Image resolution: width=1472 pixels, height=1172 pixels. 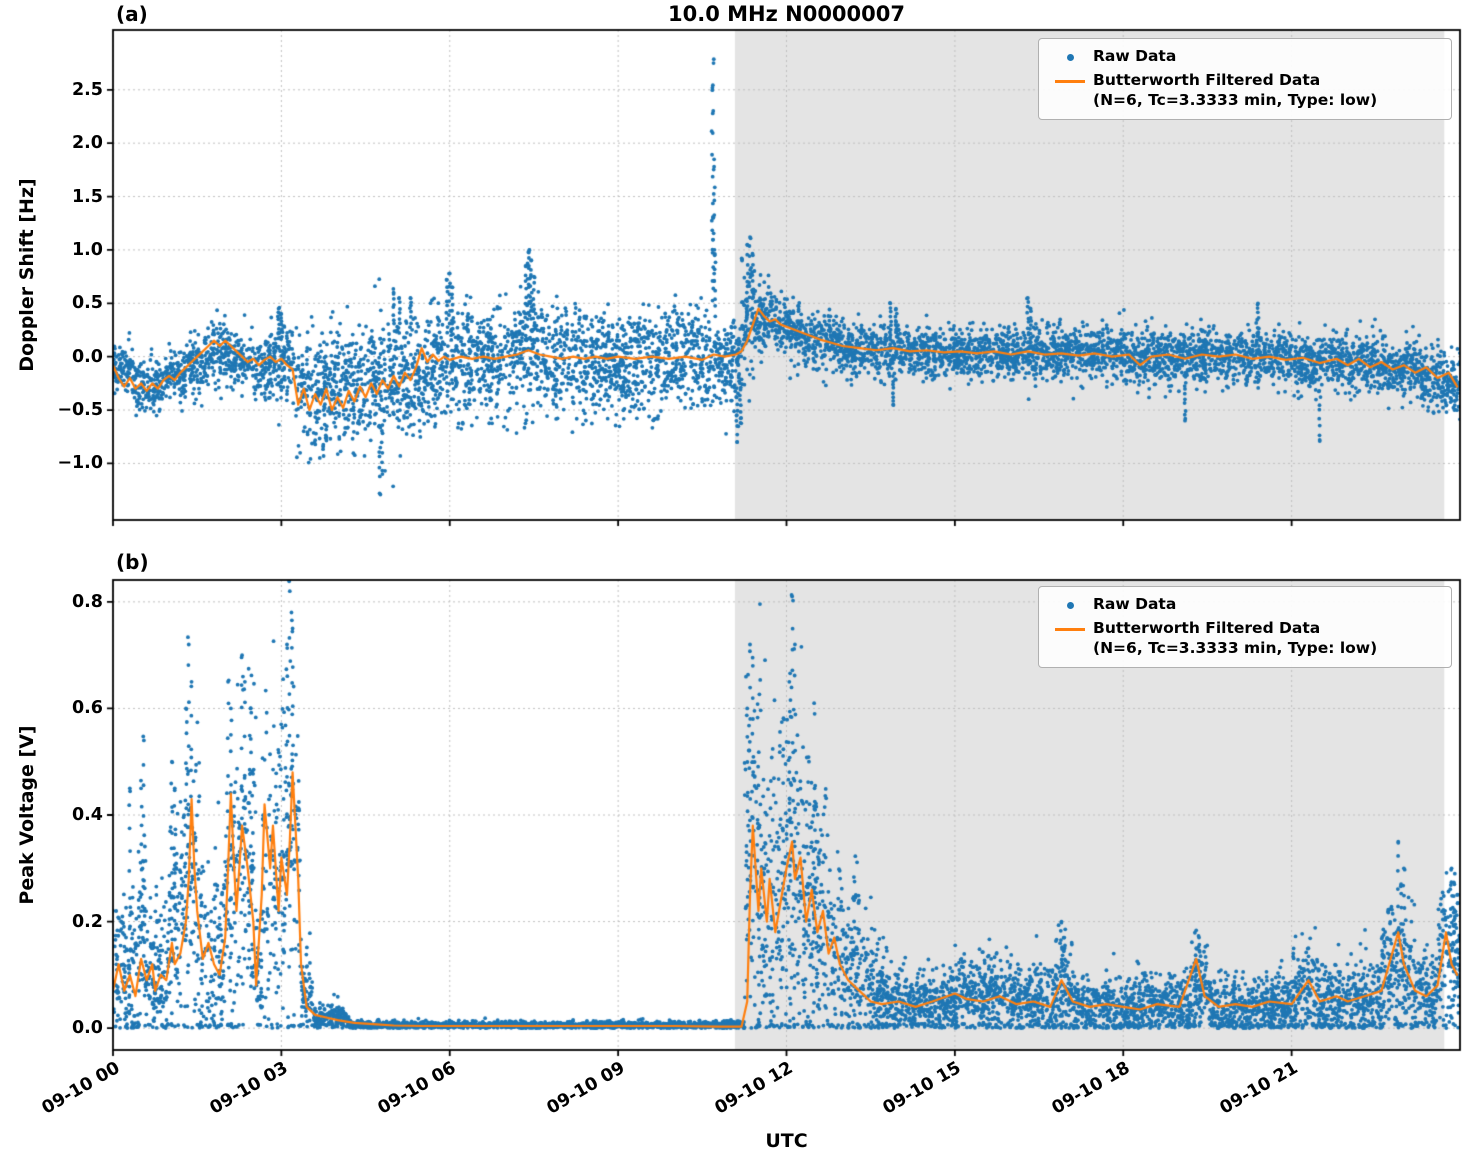 I want to click on y-tick-label: 2.5, so click(x=87, y=89).